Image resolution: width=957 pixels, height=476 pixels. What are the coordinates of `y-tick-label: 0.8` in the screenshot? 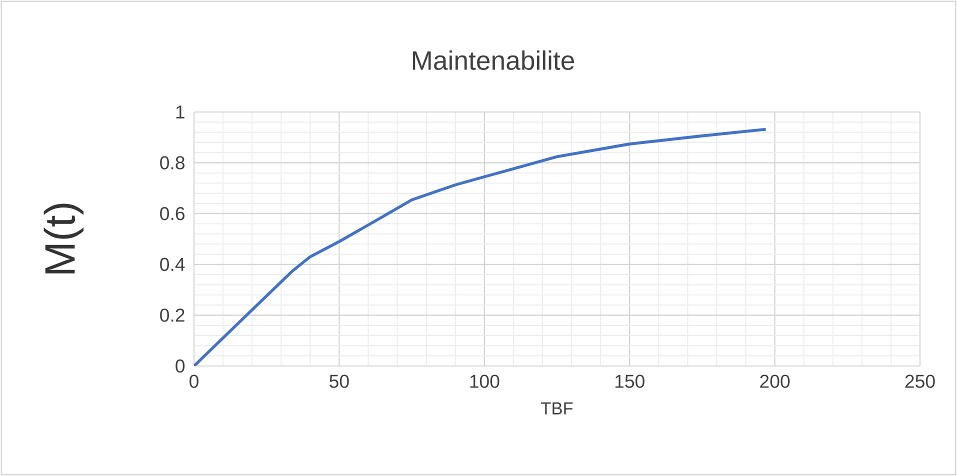 It's located at (172, 163).